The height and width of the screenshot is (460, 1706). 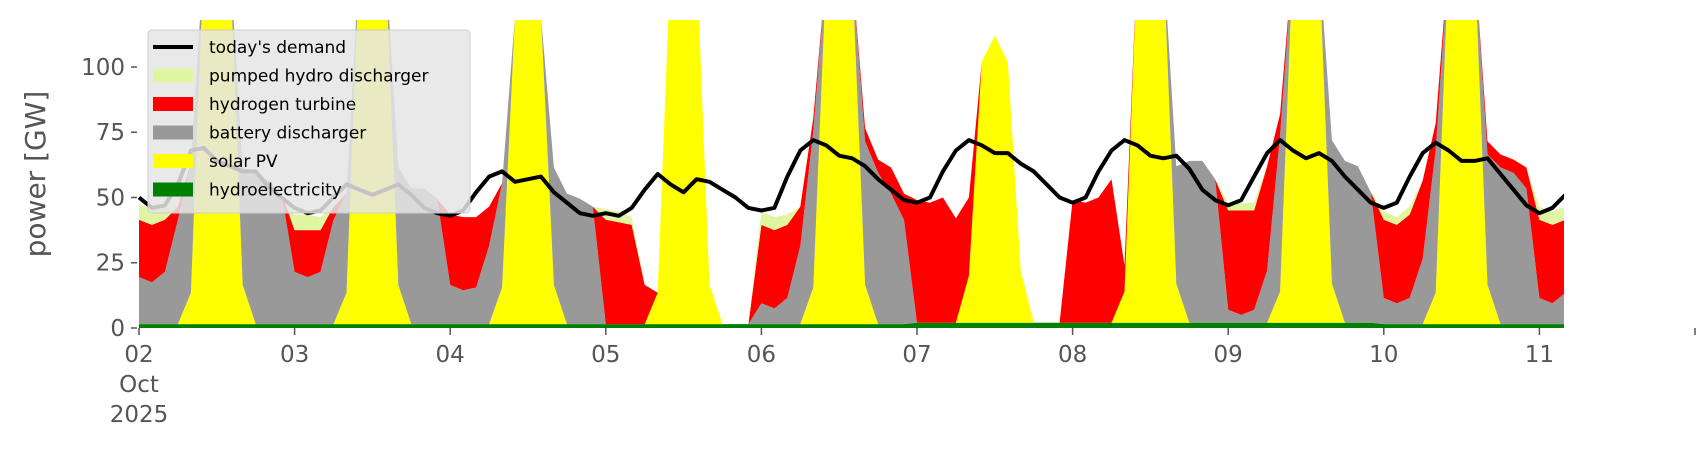 What do you see at coordinates (173, 132) in the screenshot?
I see `legend-swatch-battery-discharger` at bounding box center [173, 132].